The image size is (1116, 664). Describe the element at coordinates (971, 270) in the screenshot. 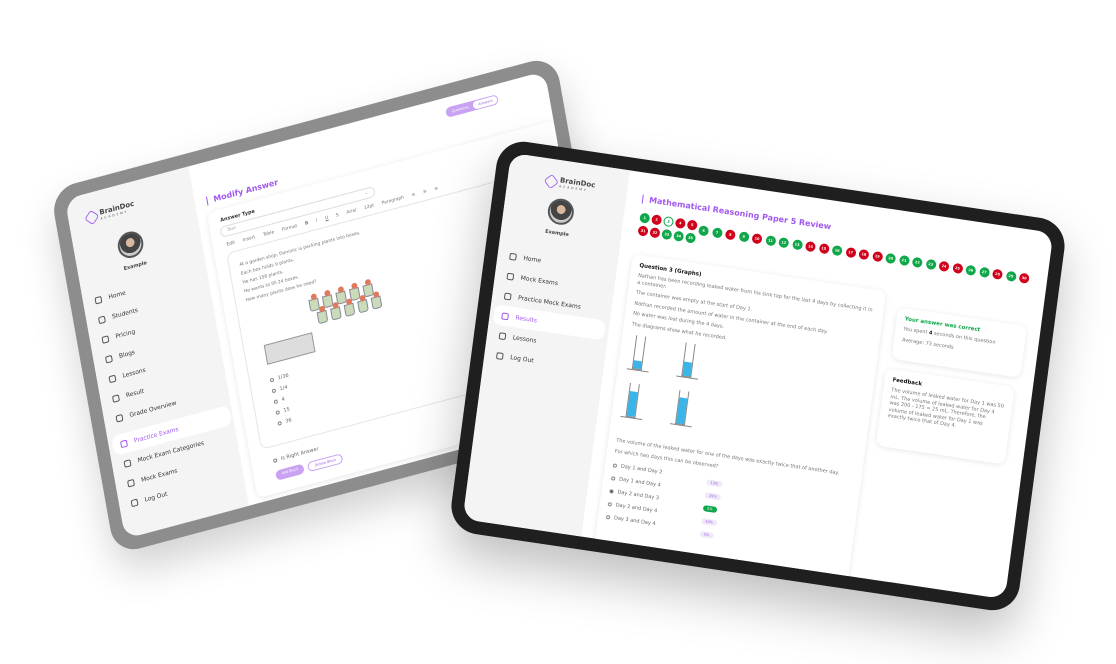

I see `question-number-26: 26` at that location.